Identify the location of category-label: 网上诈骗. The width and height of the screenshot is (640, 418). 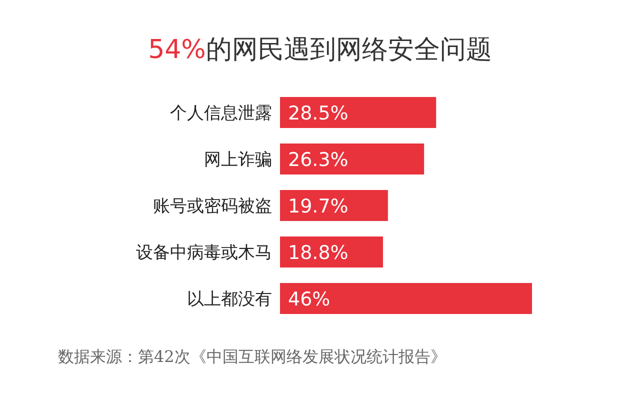
(238, 160).